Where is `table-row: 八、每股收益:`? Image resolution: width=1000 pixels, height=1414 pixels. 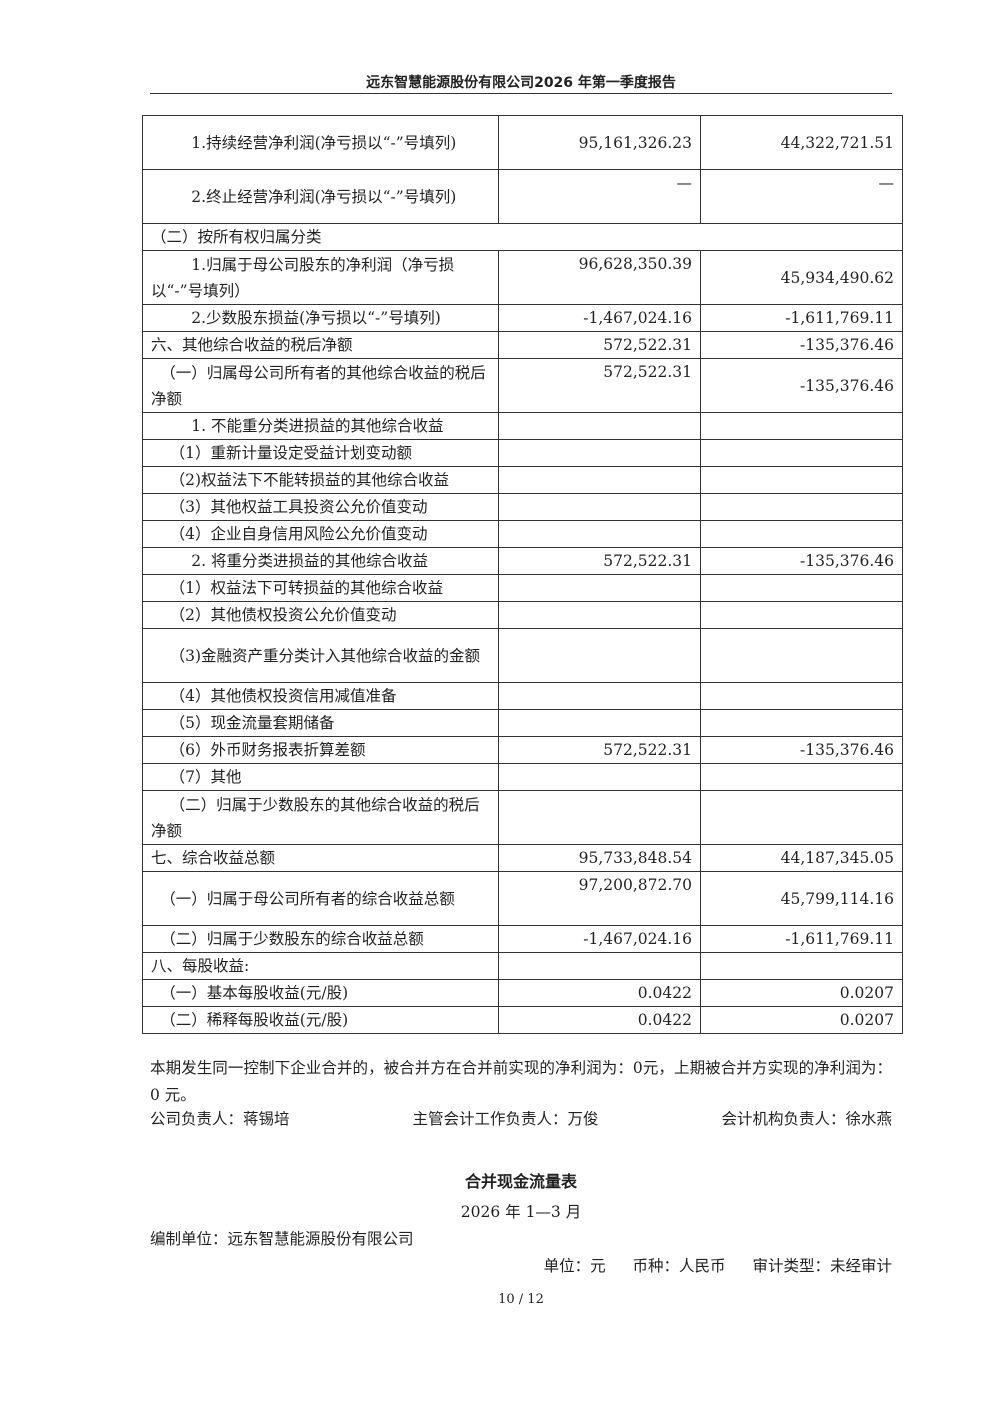 table-row: 八、每股收益: is located at coordinates (522, 966).